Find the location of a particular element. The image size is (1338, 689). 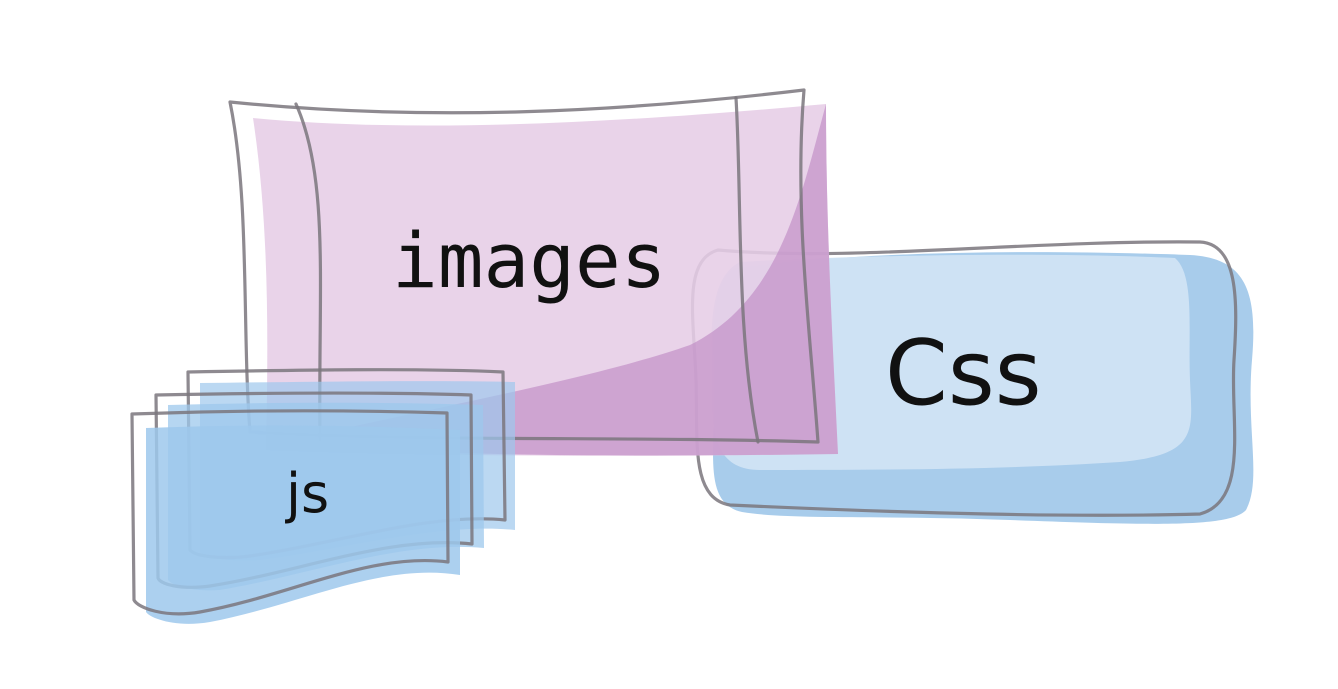

images-label: images is located at coordinates (529, 260).